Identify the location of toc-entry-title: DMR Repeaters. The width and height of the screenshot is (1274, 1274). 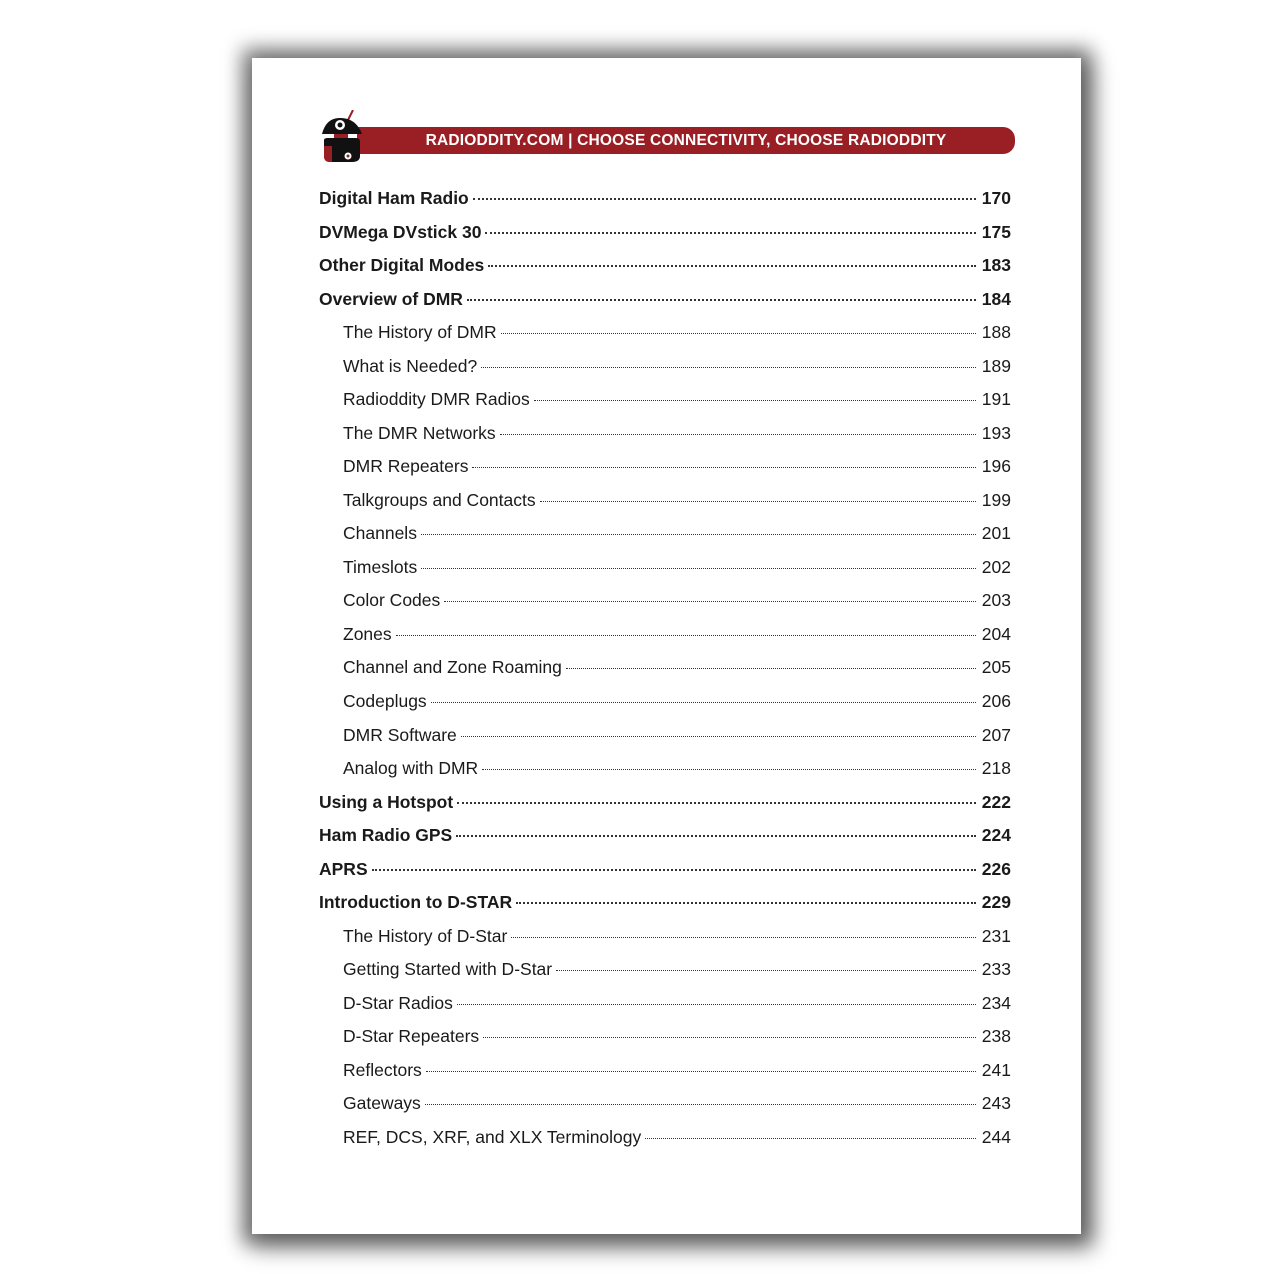
(406, 466).